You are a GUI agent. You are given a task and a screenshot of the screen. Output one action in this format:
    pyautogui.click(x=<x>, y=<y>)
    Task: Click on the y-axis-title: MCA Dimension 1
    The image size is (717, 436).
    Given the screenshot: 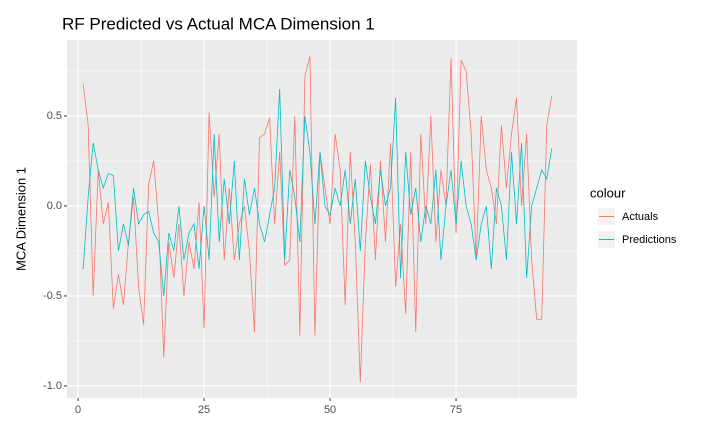 What is the action you would take?
    pyautogui.click(x=20, y=219)
    